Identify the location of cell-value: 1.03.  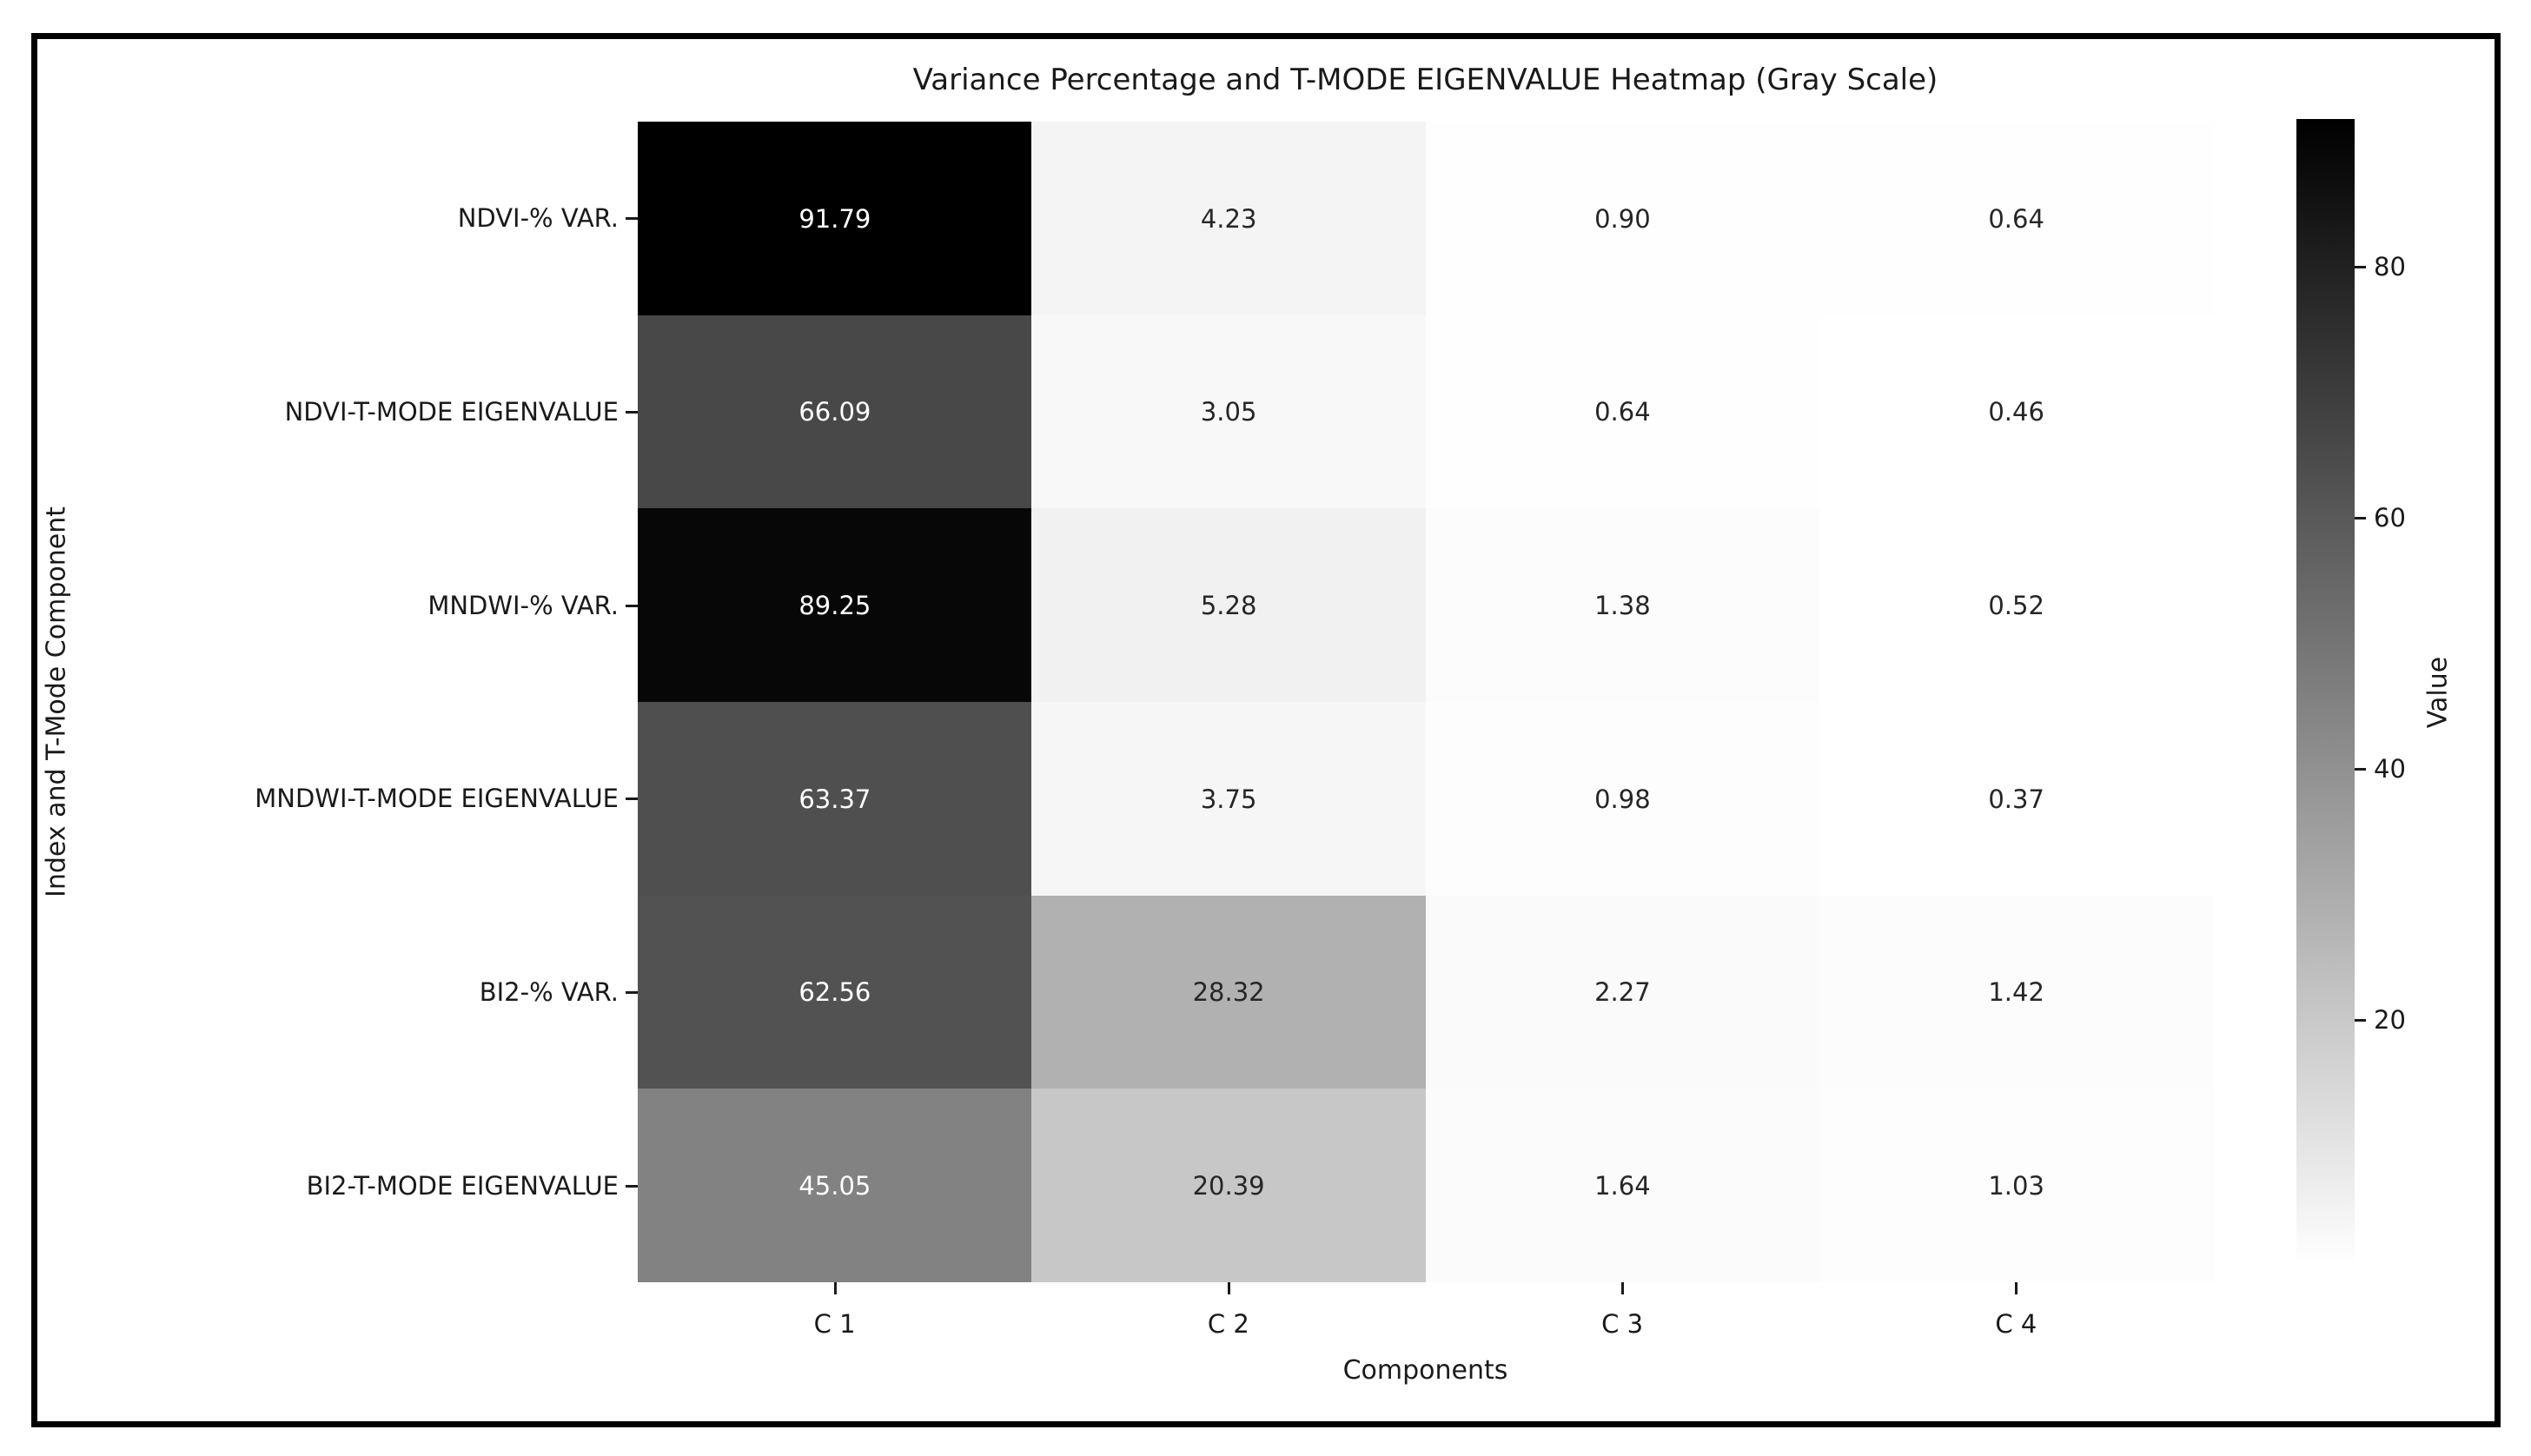
(2016, 1185).